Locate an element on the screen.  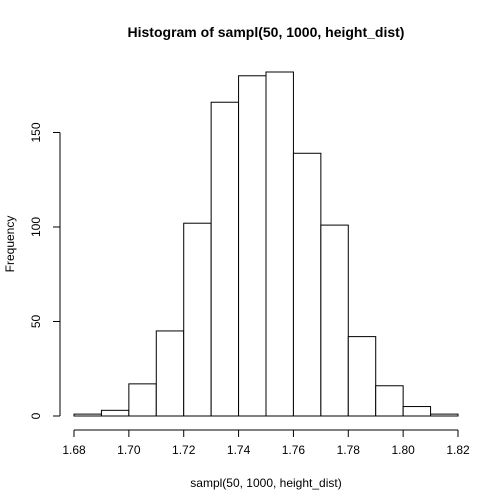
y-axis: 0 50 100 150 is located at coordinates (44, 270).